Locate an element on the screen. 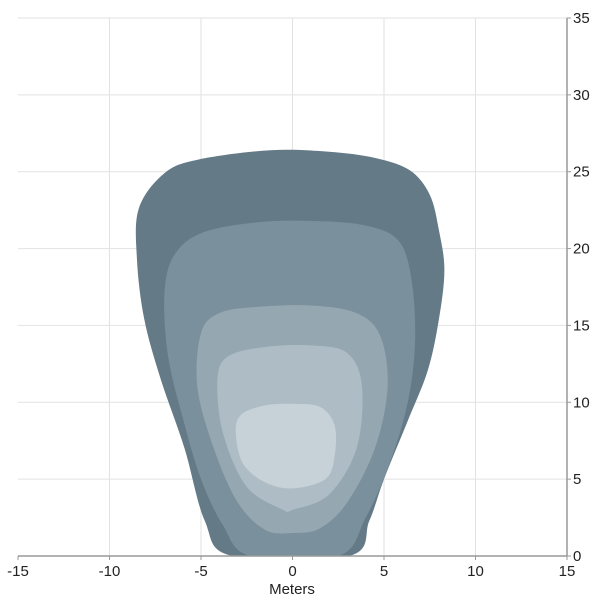 Image resolution: width=600 pixels, height=605 pixels. y-tick-label: 25 is located at coordinates (581, 172).